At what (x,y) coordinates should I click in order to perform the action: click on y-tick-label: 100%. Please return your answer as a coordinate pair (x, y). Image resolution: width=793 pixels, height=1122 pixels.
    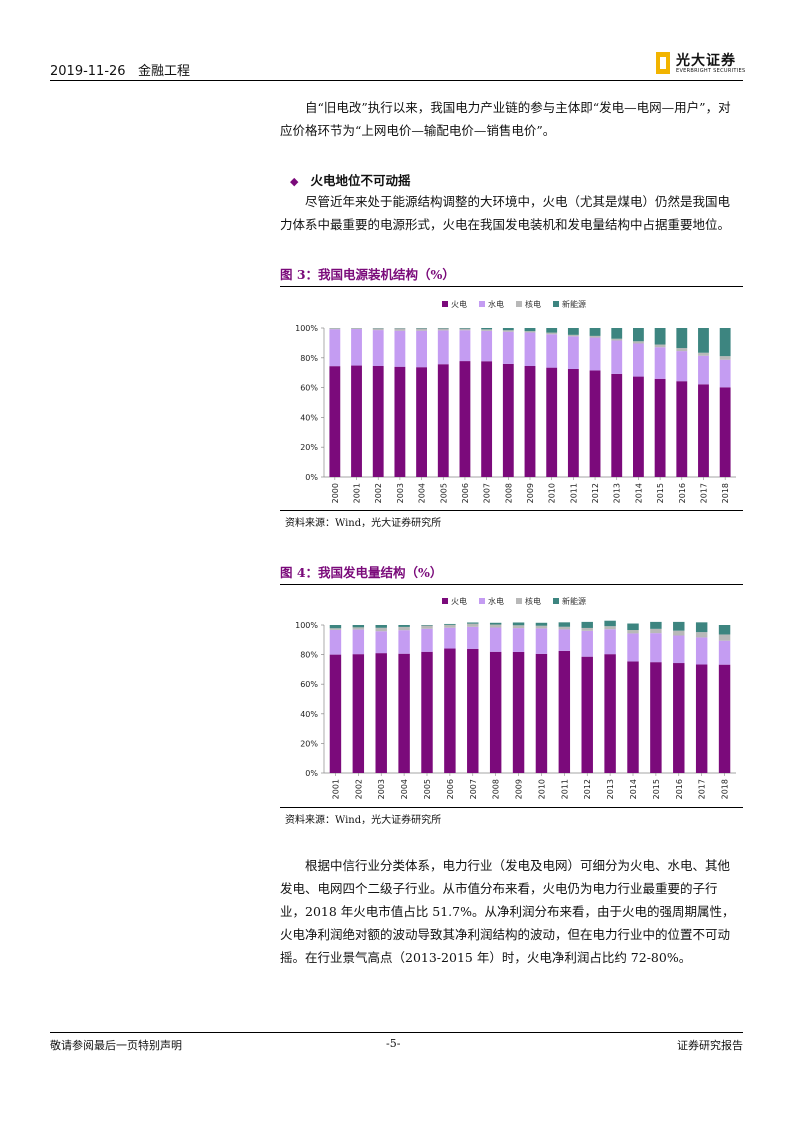
    Looking at the image, I should click on (306, 328).